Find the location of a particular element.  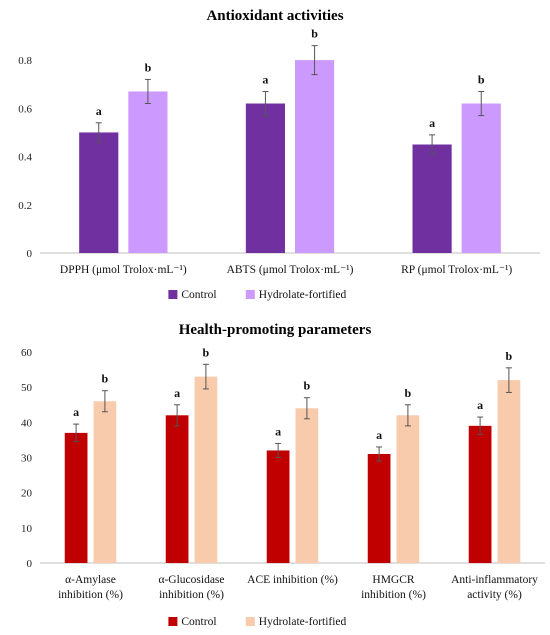

category-label: α-Amylase inhibition (%) is located at coordinates (90, 587).